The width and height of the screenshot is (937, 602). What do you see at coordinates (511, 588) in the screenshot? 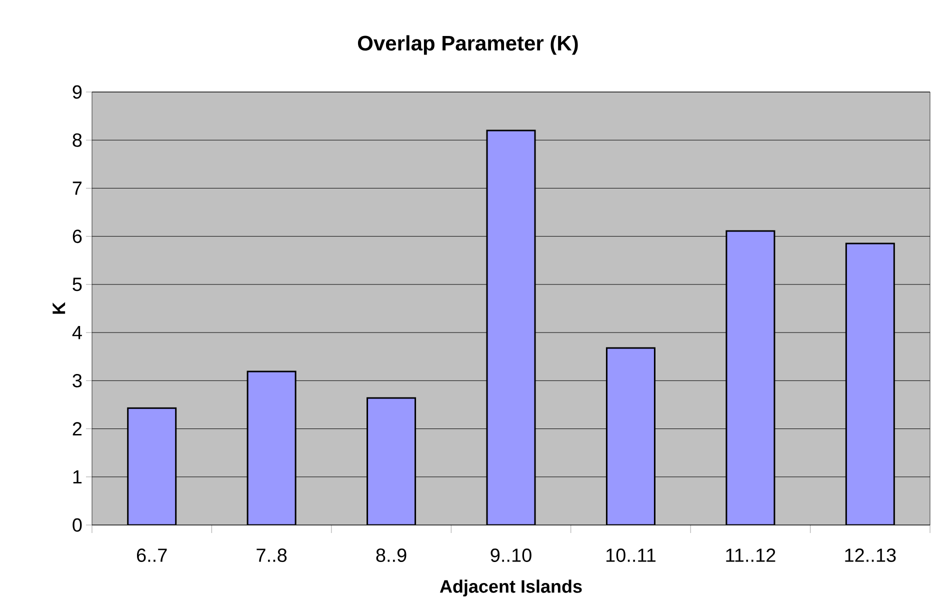
I see `x-axis-title: Adjacent Islands` at bounding box center [511, 588].